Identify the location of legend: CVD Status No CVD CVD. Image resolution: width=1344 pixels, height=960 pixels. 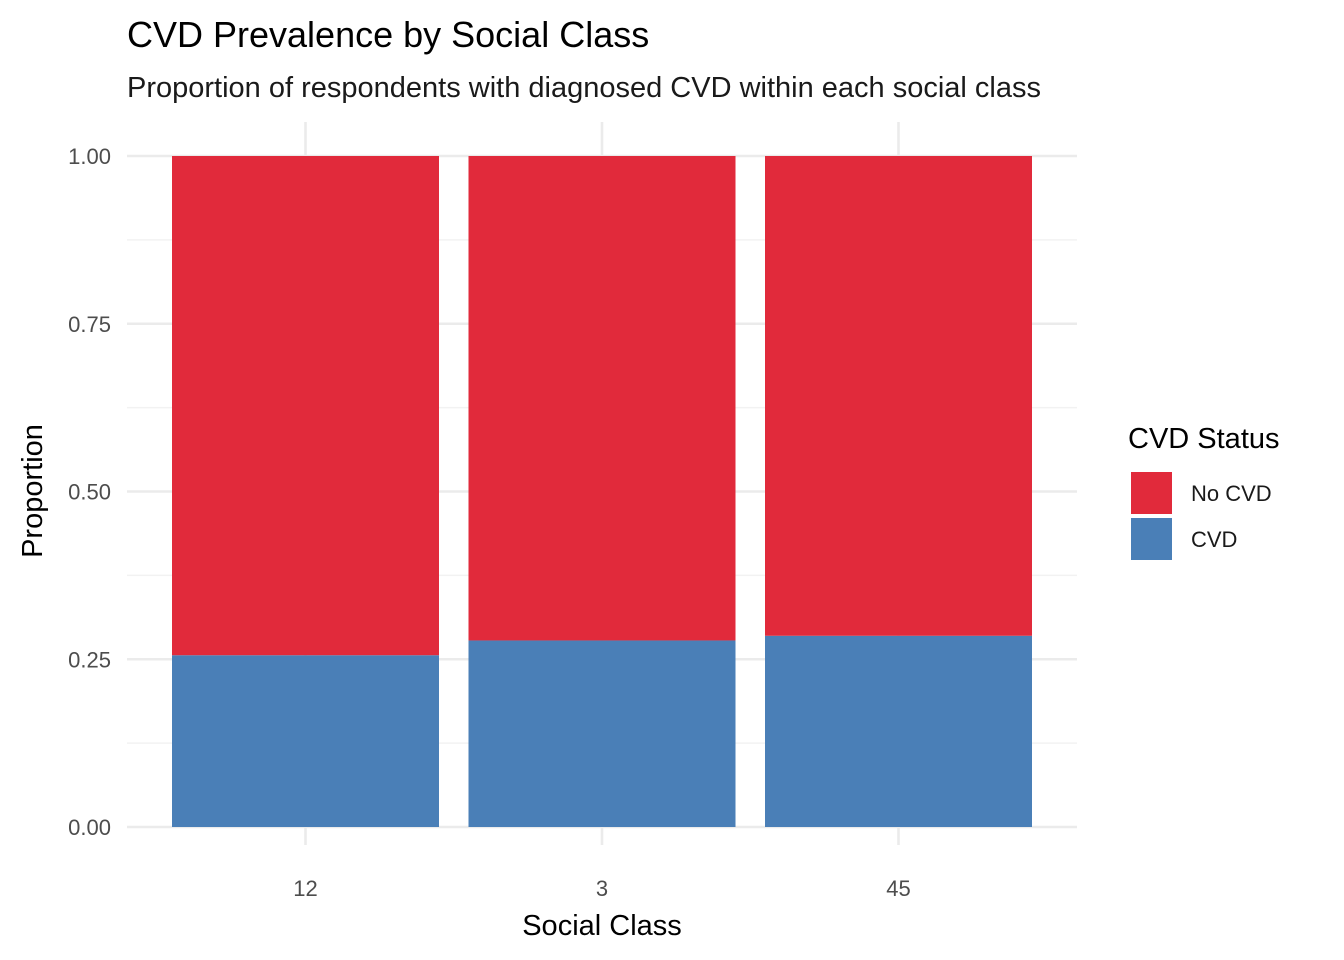
(1204, 491).